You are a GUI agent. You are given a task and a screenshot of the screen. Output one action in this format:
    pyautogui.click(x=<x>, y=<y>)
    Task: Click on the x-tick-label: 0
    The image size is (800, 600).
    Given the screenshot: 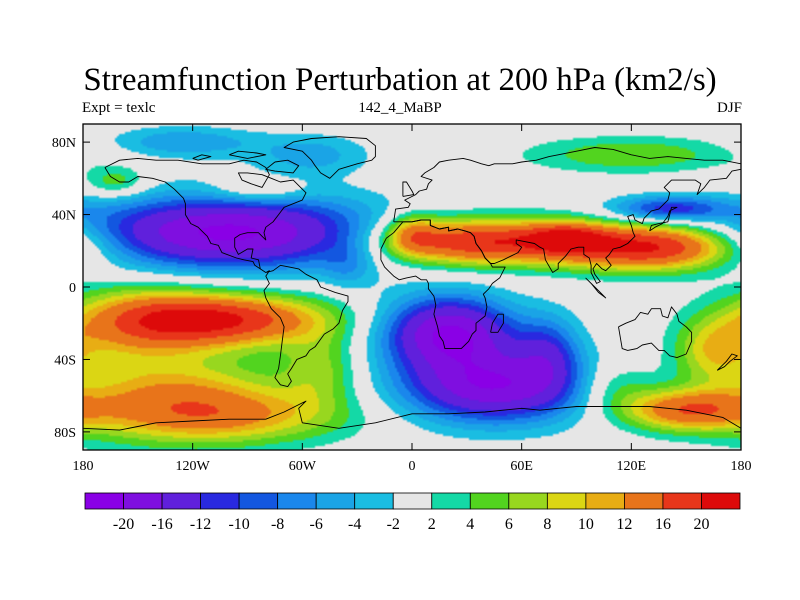 What is the action you would take?
    pyautogui.click(x=412, y=466)
    